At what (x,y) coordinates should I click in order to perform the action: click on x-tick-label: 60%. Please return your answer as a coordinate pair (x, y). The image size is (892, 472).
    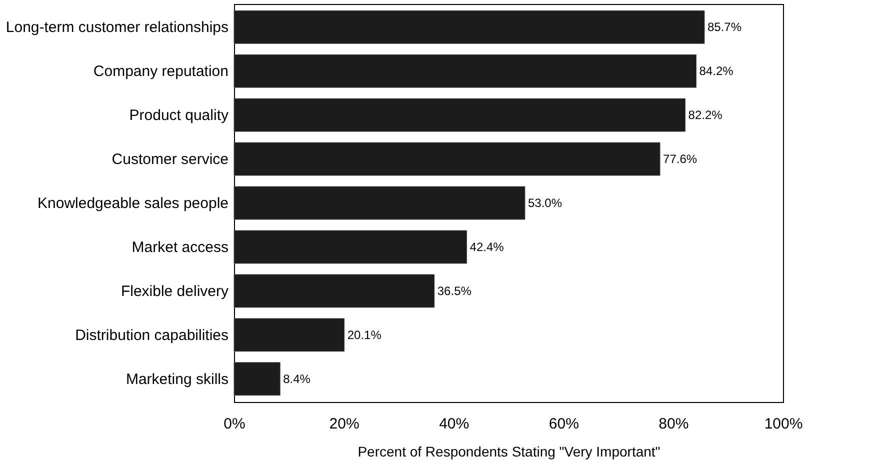
    Looking at the image, I should click on (563, 424).